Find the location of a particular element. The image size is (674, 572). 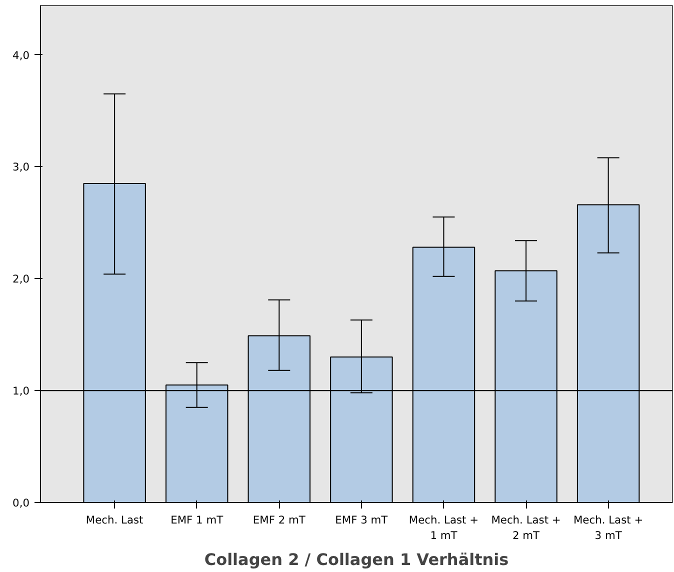

x-tick-label: EMF 2 mT is located at coordinates (279, 520).